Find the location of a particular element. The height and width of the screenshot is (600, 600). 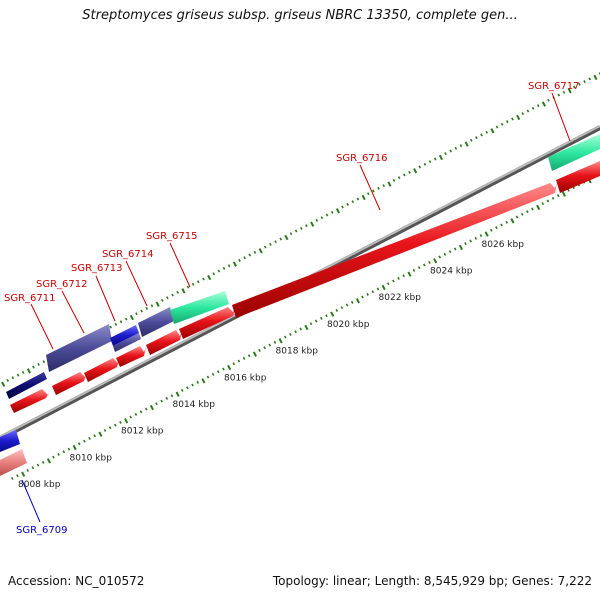

label-sgr-6717: SGR_6717 is located at coordinates (554, 86).